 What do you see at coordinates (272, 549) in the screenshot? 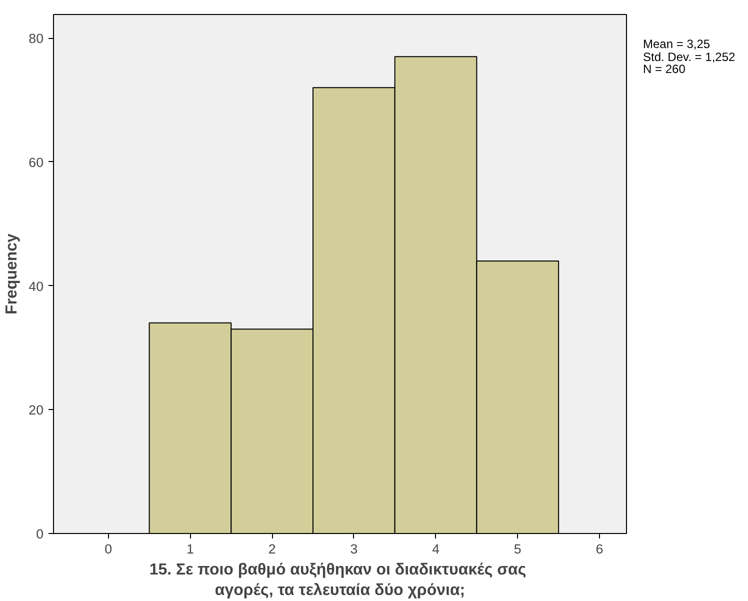
I see `x-tick-label: 2` at bounding box center [272, 549].